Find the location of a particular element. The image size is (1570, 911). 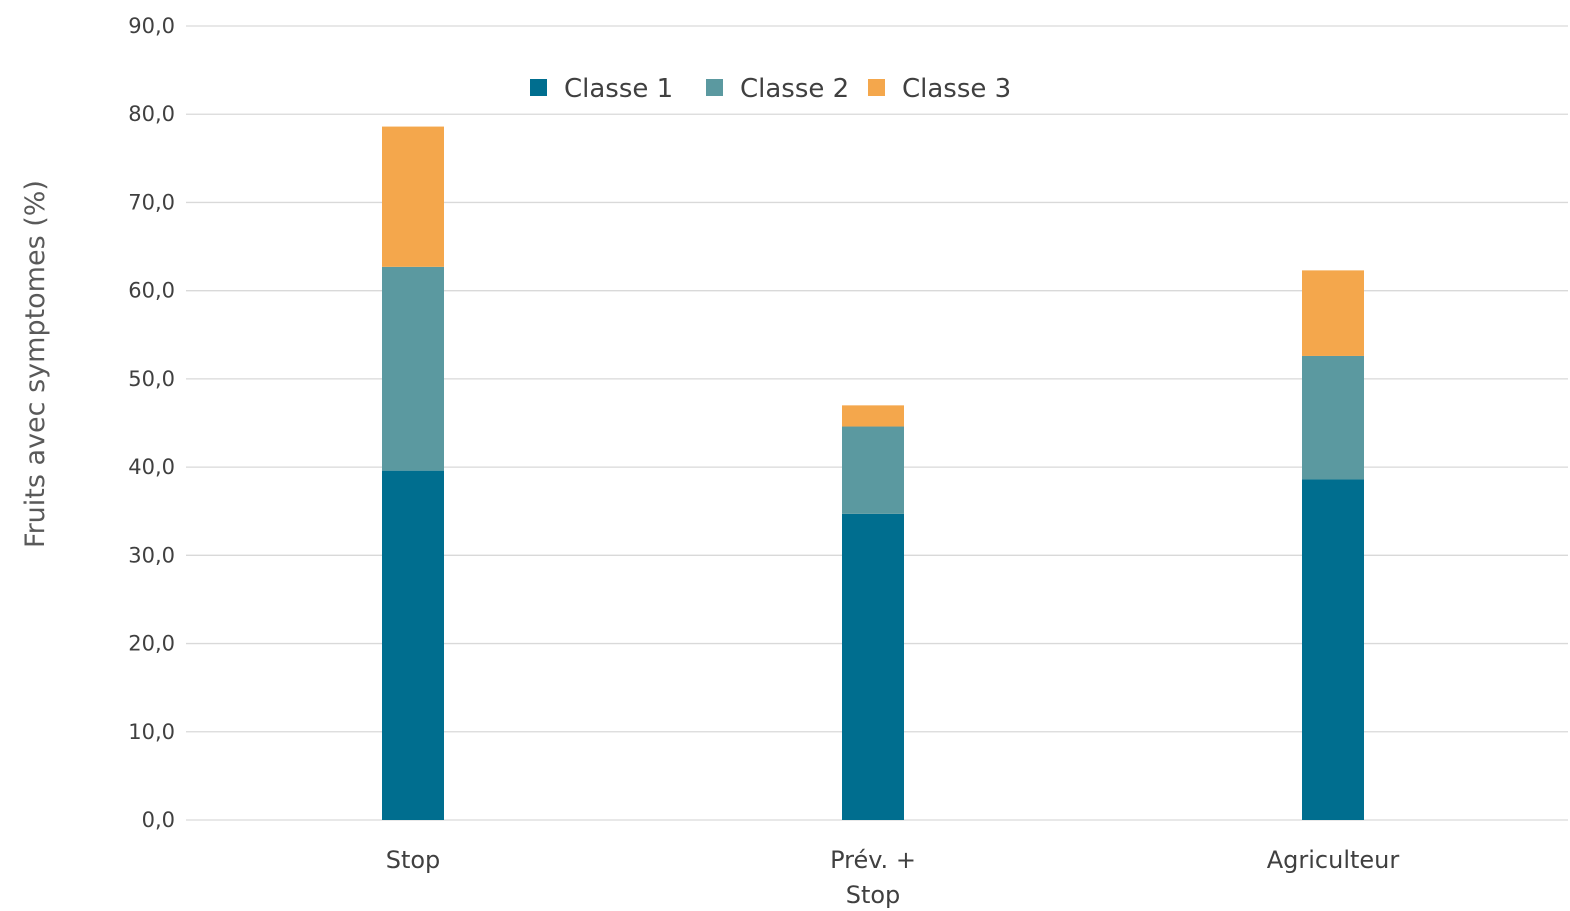

legend-label: Classe 1 is located at coordinates (618, 89).